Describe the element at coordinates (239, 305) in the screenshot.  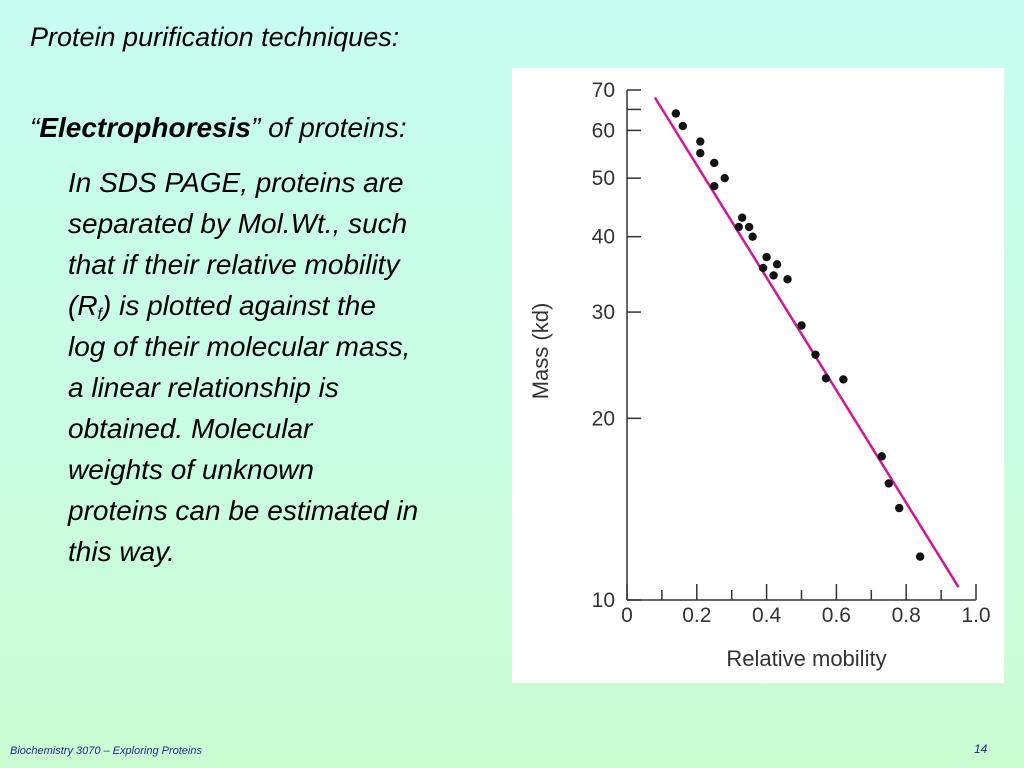
I see `rf-rest: ) is plotted against the` at that location.